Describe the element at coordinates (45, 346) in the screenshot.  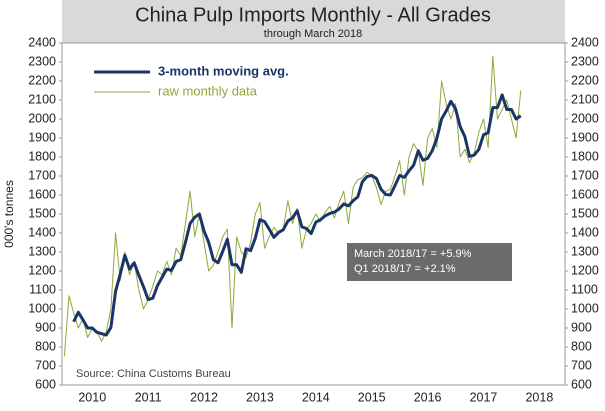
I see `y-tick-label: 800` at that location.